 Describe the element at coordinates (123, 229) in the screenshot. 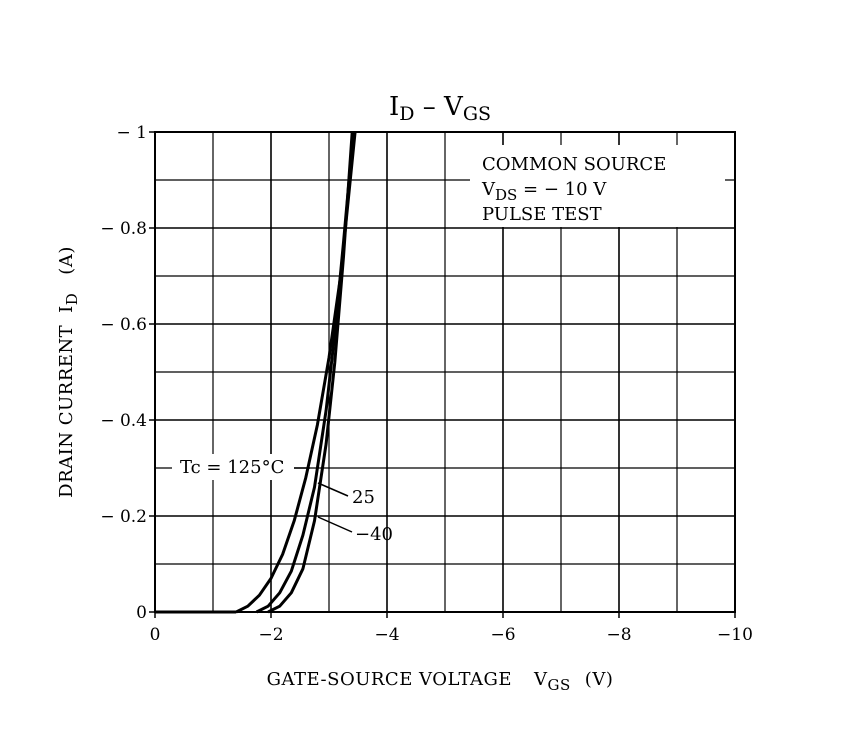

I see `y-tick-label: − 0.8` at that location.